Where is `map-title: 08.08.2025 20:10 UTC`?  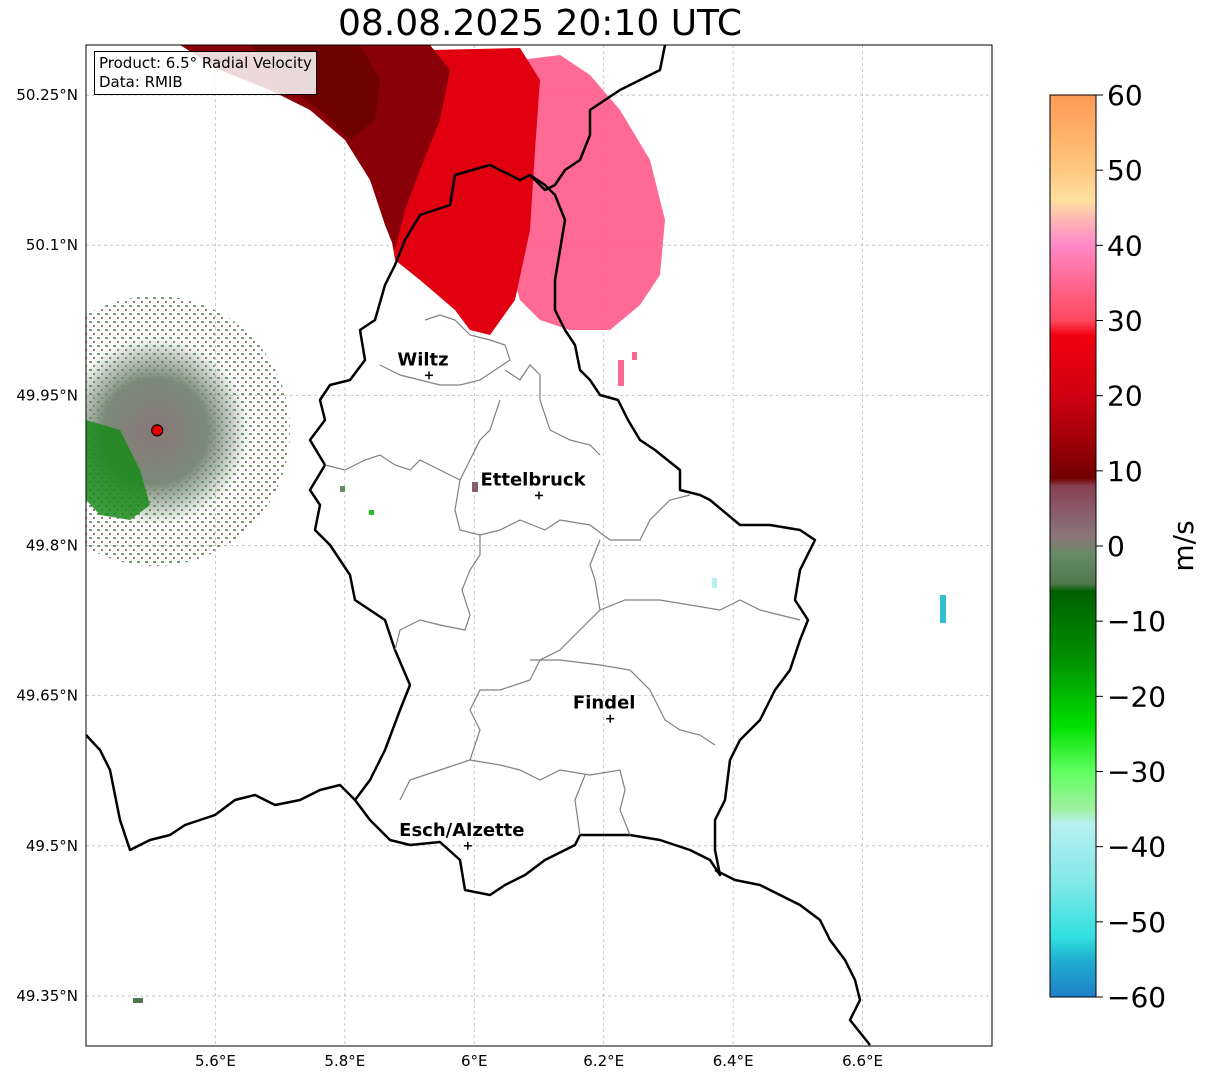
map-title: 08.08.2025 20:10 UTC is located at coordinates (540, 23).